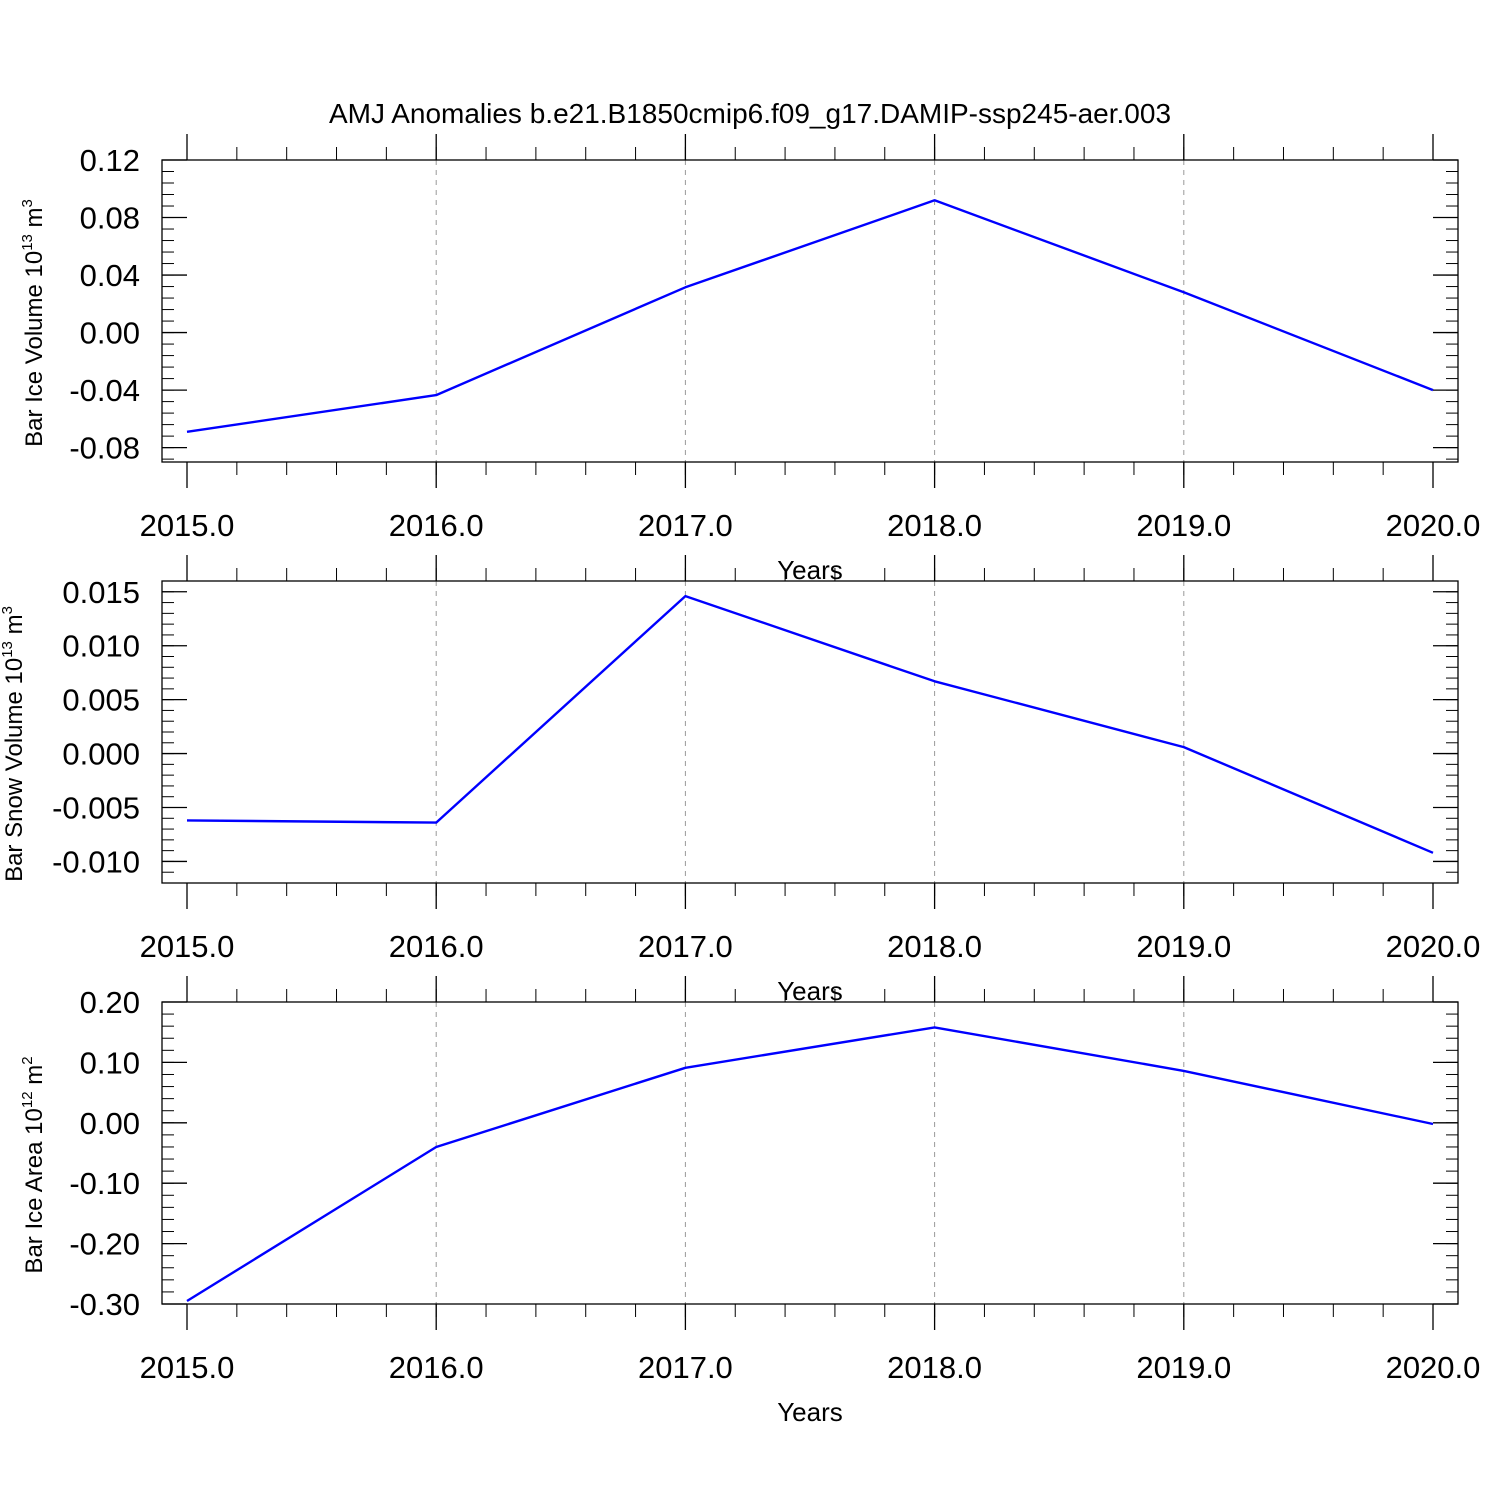 The height and width of the screenshot is (1500, 1500). I want to click on y-tick-label: -0.30, so click(104, 1304).